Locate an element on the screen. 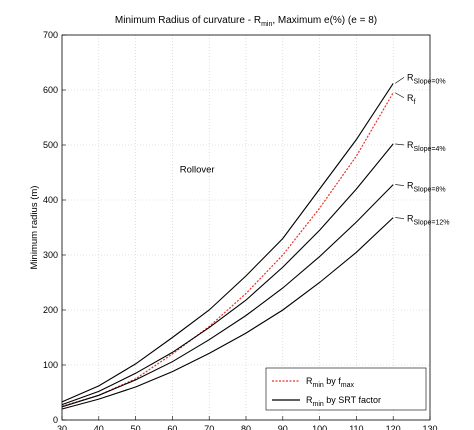 The height and width of the screenshot is (430, 474). y-tick-label: 400 is located at coordinates (50, 200).